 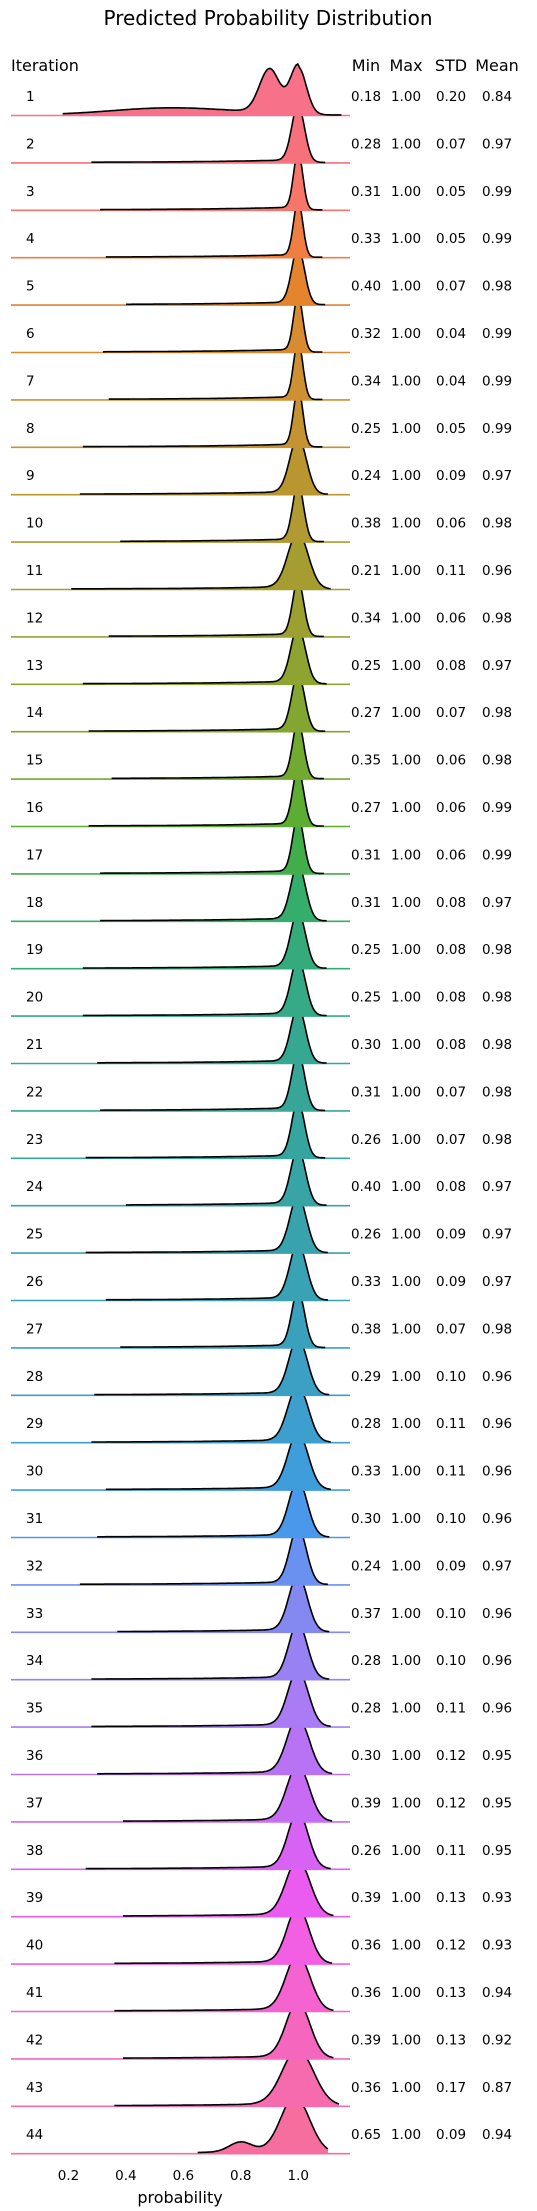 I want to click on iteration-label: 28, so click(x=34, y=1377).